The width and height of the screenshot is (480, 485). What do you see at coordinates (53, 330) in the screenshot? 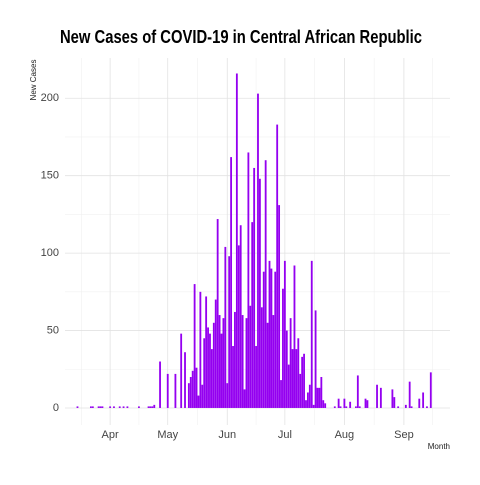
I see `y-tick-label: 50` at bounding box center [53, 330].